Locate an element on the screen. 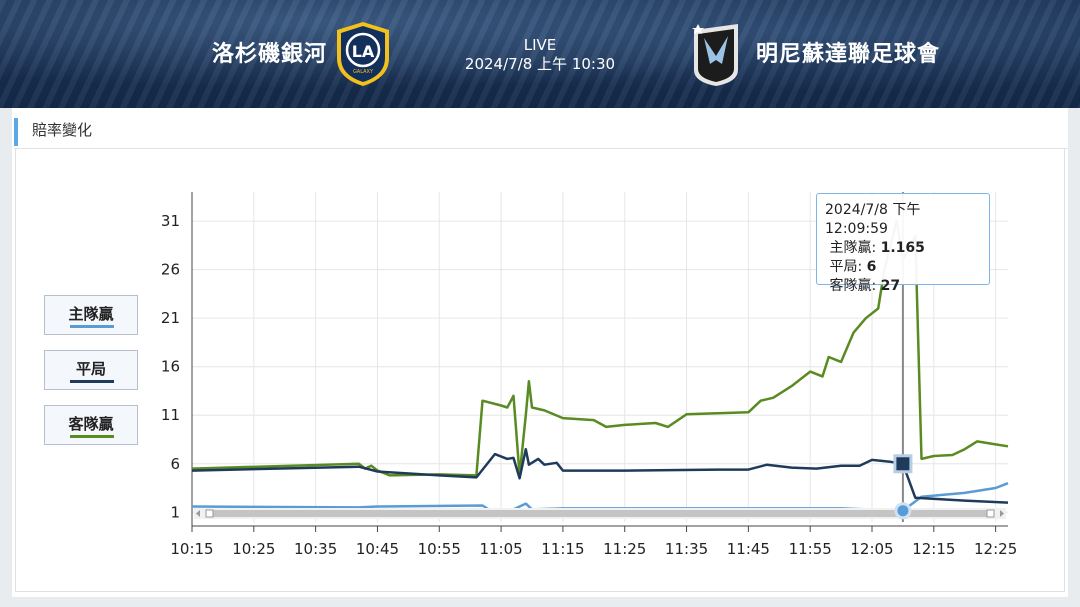  tooltip-row: 平局: 6 is located at coordinates (853, 267).